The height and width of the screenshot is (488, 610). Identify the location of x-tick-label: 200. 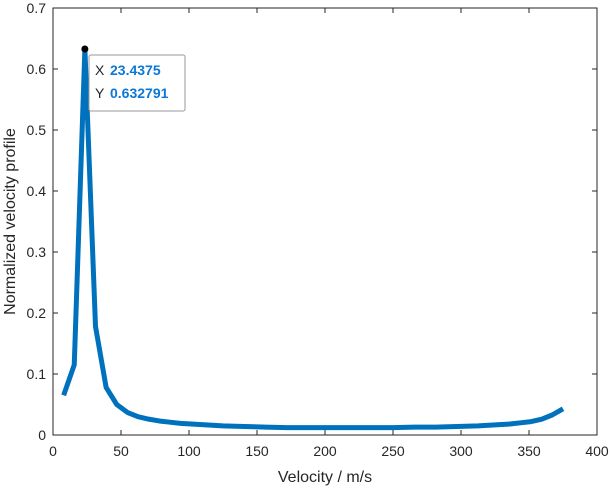
(325, 451).